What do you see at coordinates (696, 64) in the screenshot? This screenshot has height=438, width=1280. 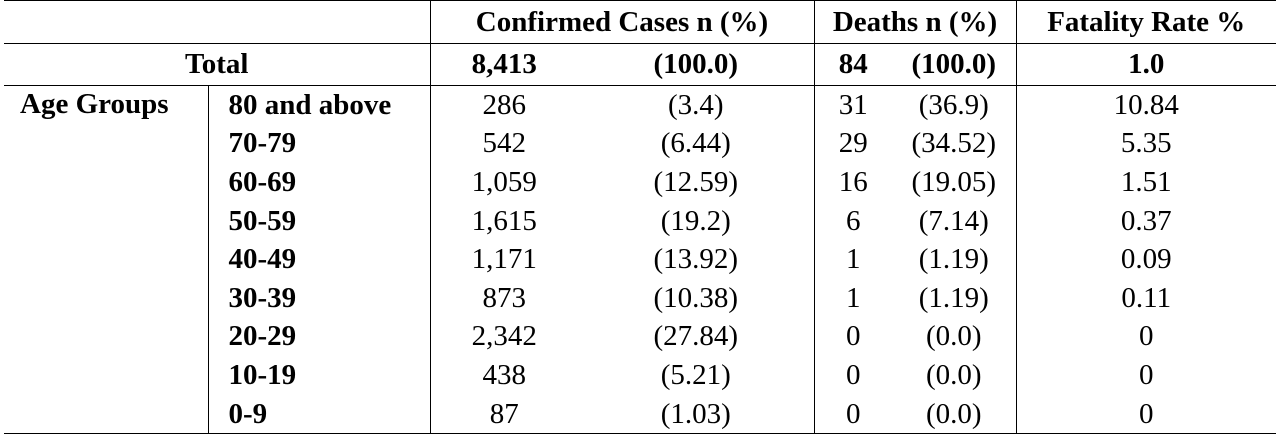 I see `total-confirmed-pct: (100.0)` at bounding box center [696, 64].